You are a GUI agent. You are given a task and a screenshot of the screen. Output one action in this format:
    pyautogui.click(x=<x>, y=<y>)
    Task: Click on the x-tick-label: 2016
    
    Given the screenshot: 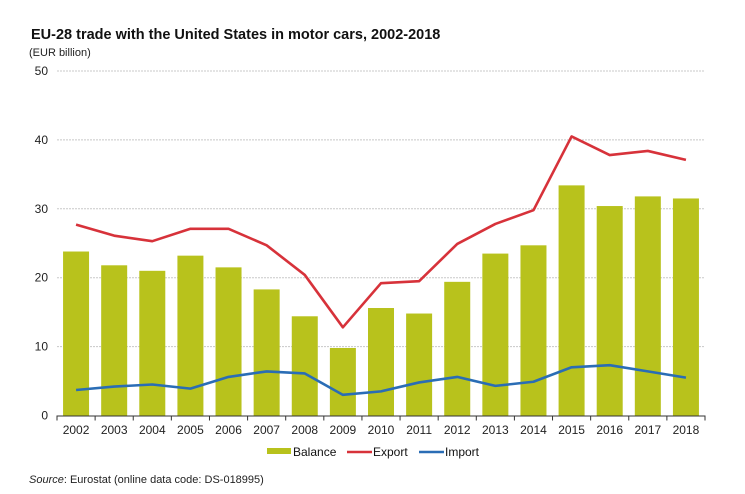 What is the action you would take?
    pyautogui.click(x=609, y=430)
    